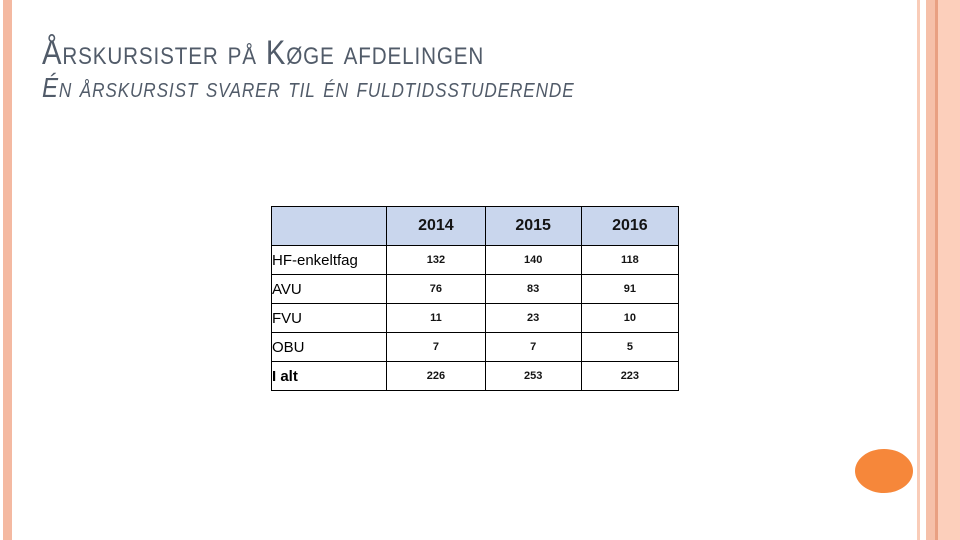  I want to click on table-row: OBU 7 7 5, so click(475, 347).